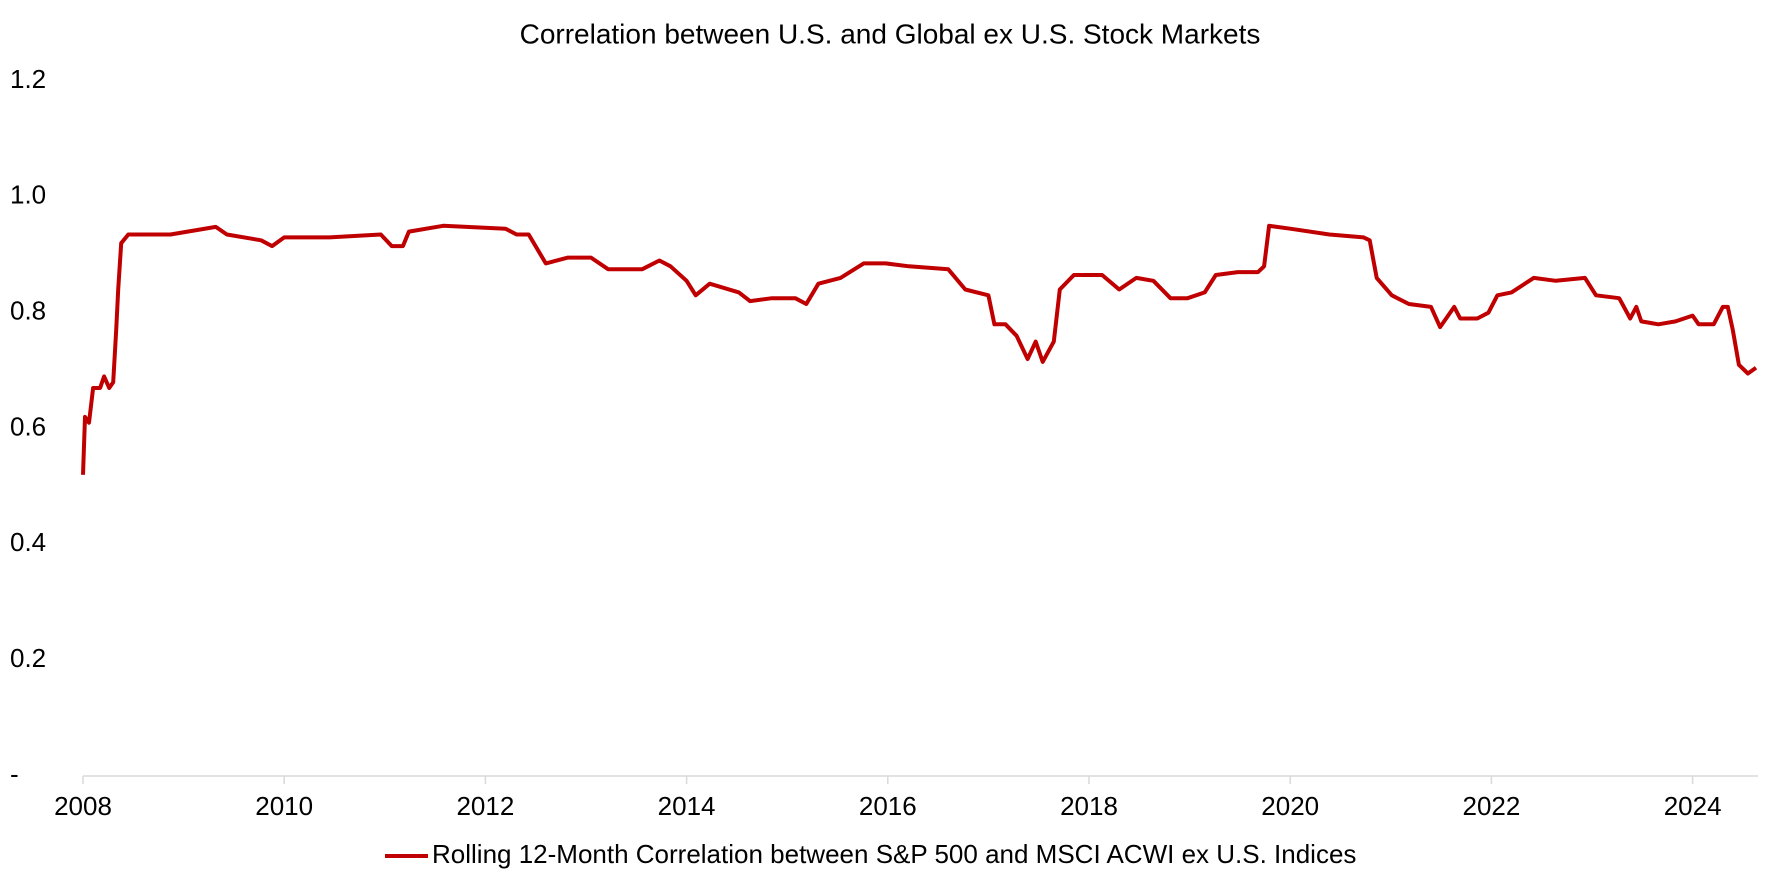  What do you see at coordinates (28, 658) in the screenshot?
I see `y-tick-label: 0.2` at bounding box center [28, 658].